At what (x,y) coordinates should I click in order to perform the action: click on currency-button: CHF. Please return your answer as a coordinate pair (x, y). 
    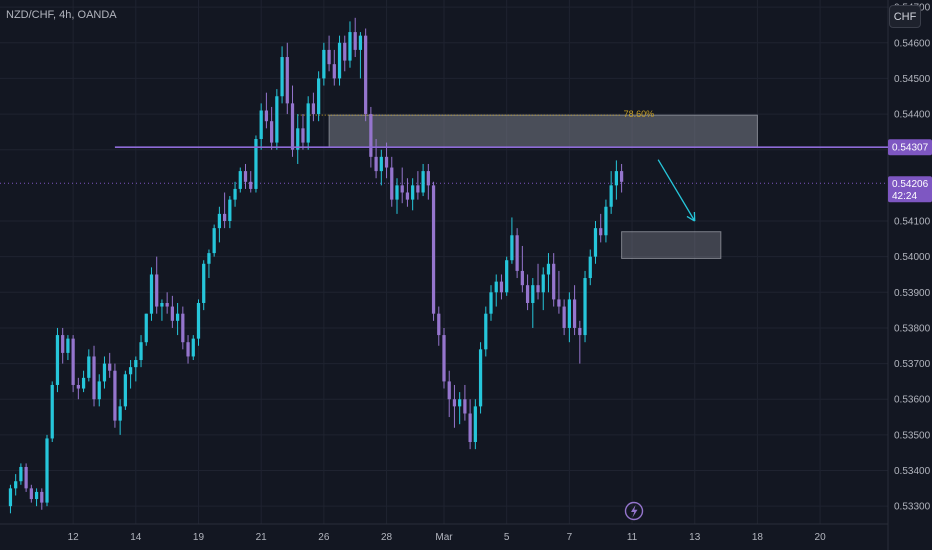
    Looking at the image, I should click on (905, 16).